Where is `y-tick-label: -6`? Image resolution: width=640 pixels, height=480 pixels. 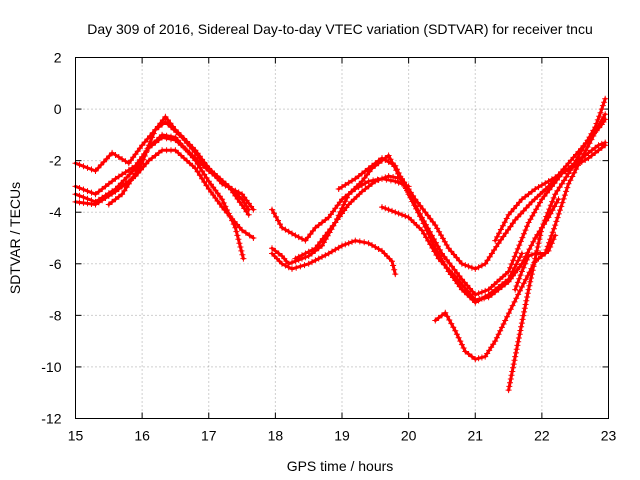 y-tick-label: -6 is located at coordinates (55, 264).